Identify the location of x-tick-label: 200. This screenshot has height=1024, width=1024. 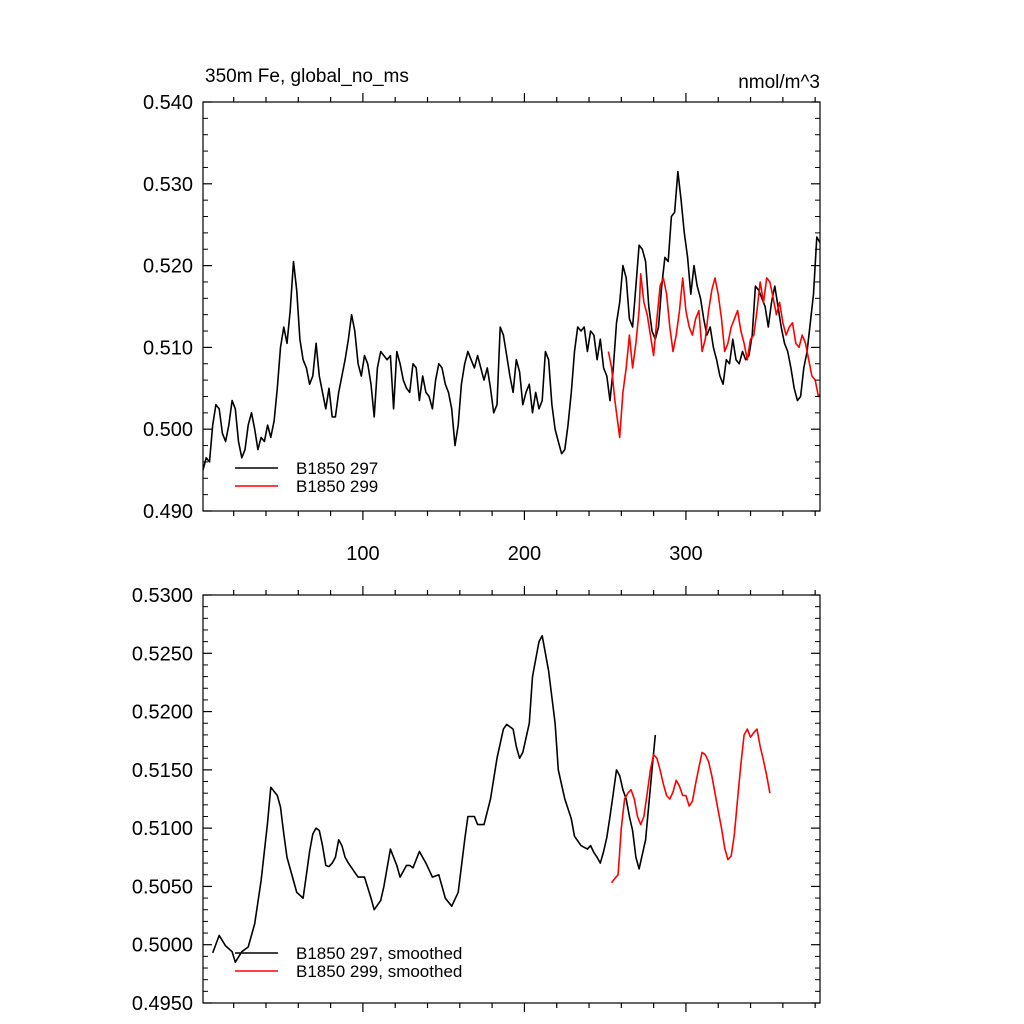
(524, 554).